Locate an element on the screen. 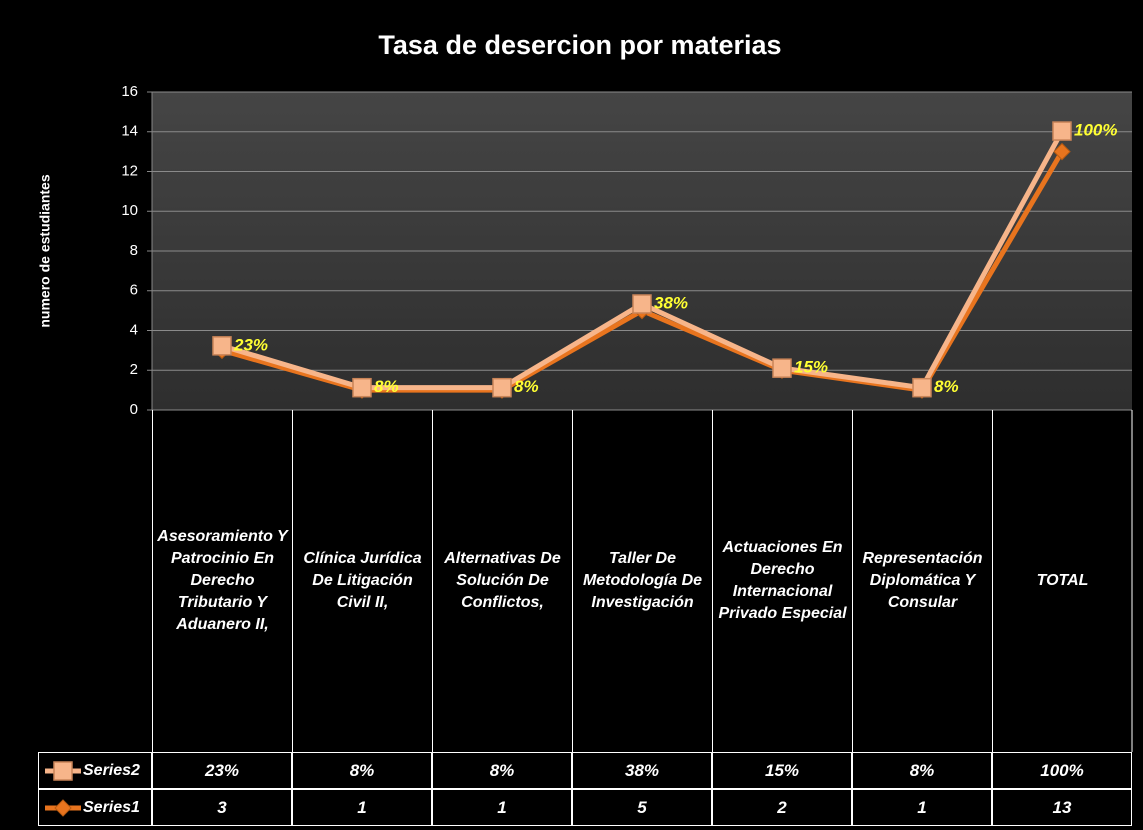  legend-entry: Series1 is located at coordinates (95, 807).